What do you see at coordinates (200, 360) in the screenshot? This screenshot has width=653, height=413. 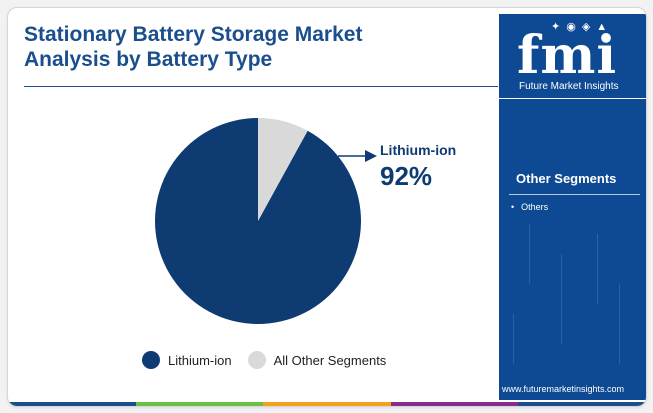 I see `legend-label-lithium-ion: Lithium-ion` at bounding box center [200, 360].